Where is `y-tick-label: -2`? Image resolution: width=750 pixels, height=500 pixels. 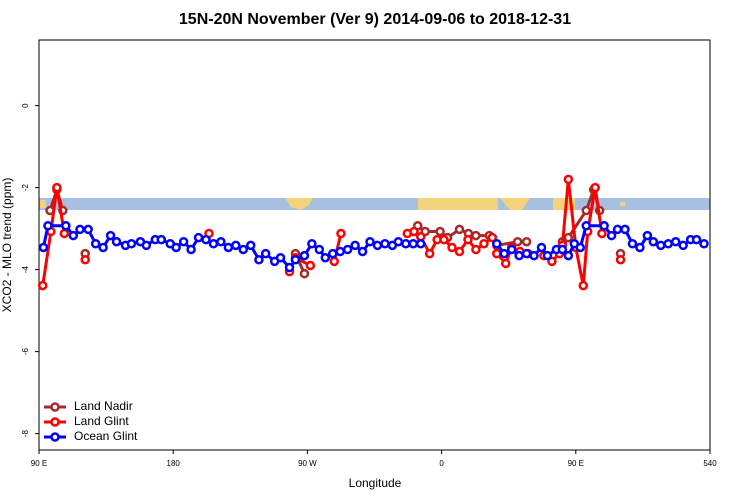
y-tick-label: -2 is located at coordinates (25, 187).